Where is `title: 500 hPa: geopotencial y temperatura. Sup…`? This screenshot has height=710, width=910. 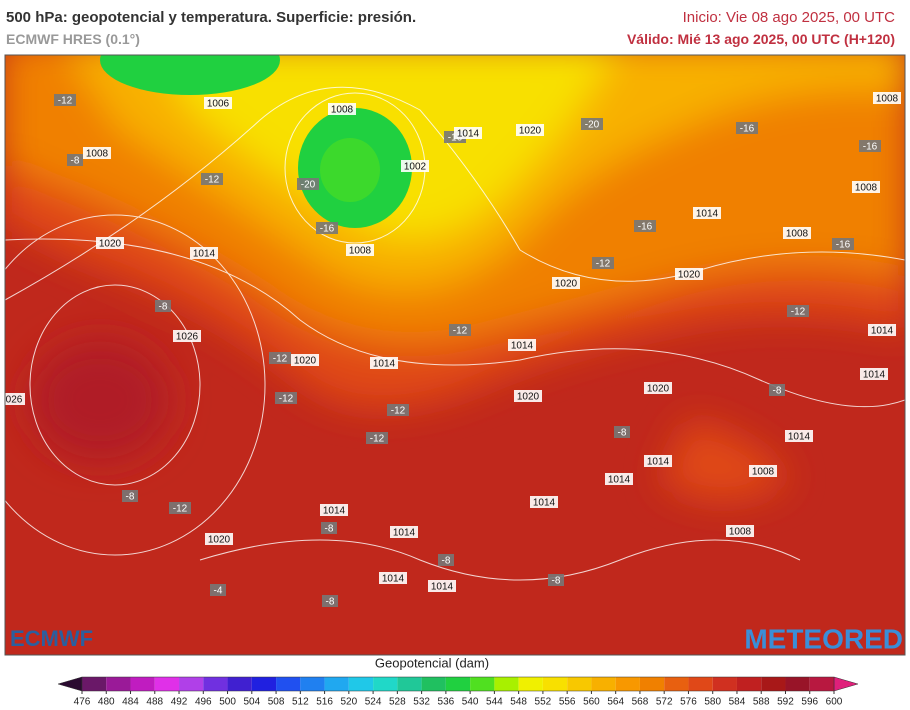
title: 500 hPa: geopotencial y temperatura. Sup… is located at coordinates (211, 17).